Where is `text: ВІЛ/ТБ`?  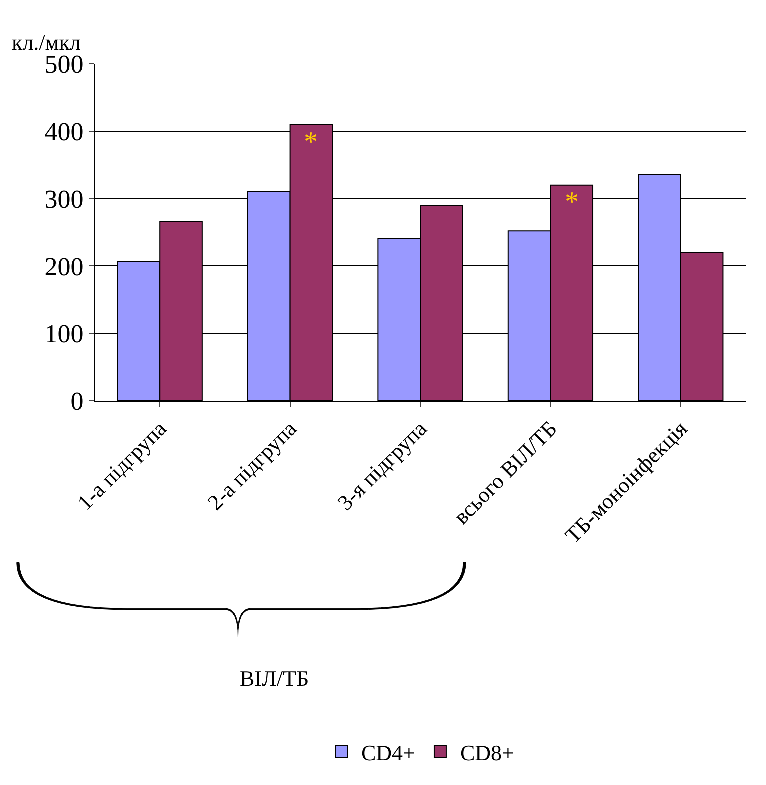
text: ВІЛ/ТБ is located at coordinates (275, 678).